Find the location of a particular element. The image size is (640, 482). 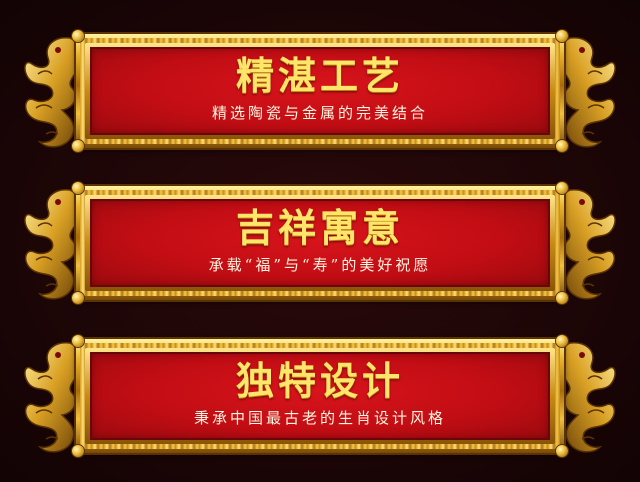

red-panel: 独特设计 秉承中国最古老的生肖设计风格 is located at coordinates (320, 396).